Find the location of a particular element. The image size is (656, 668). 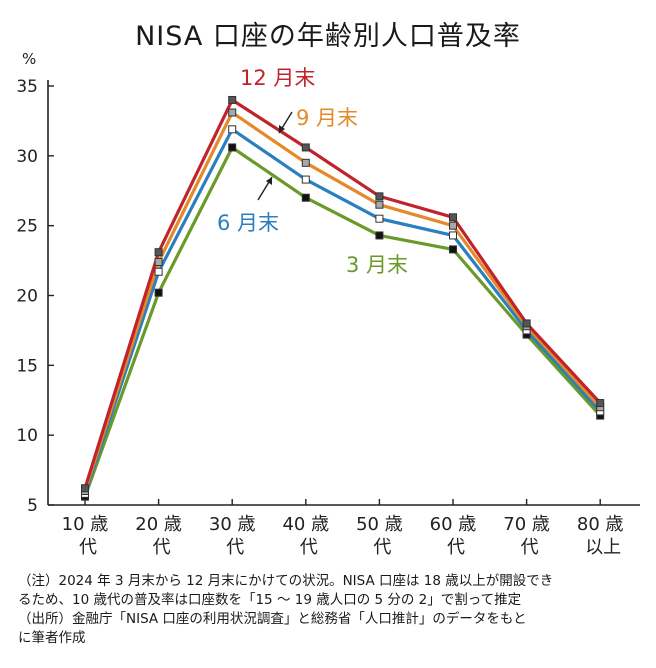

series-label: 6 月末 is located at coordinates (248, 223).